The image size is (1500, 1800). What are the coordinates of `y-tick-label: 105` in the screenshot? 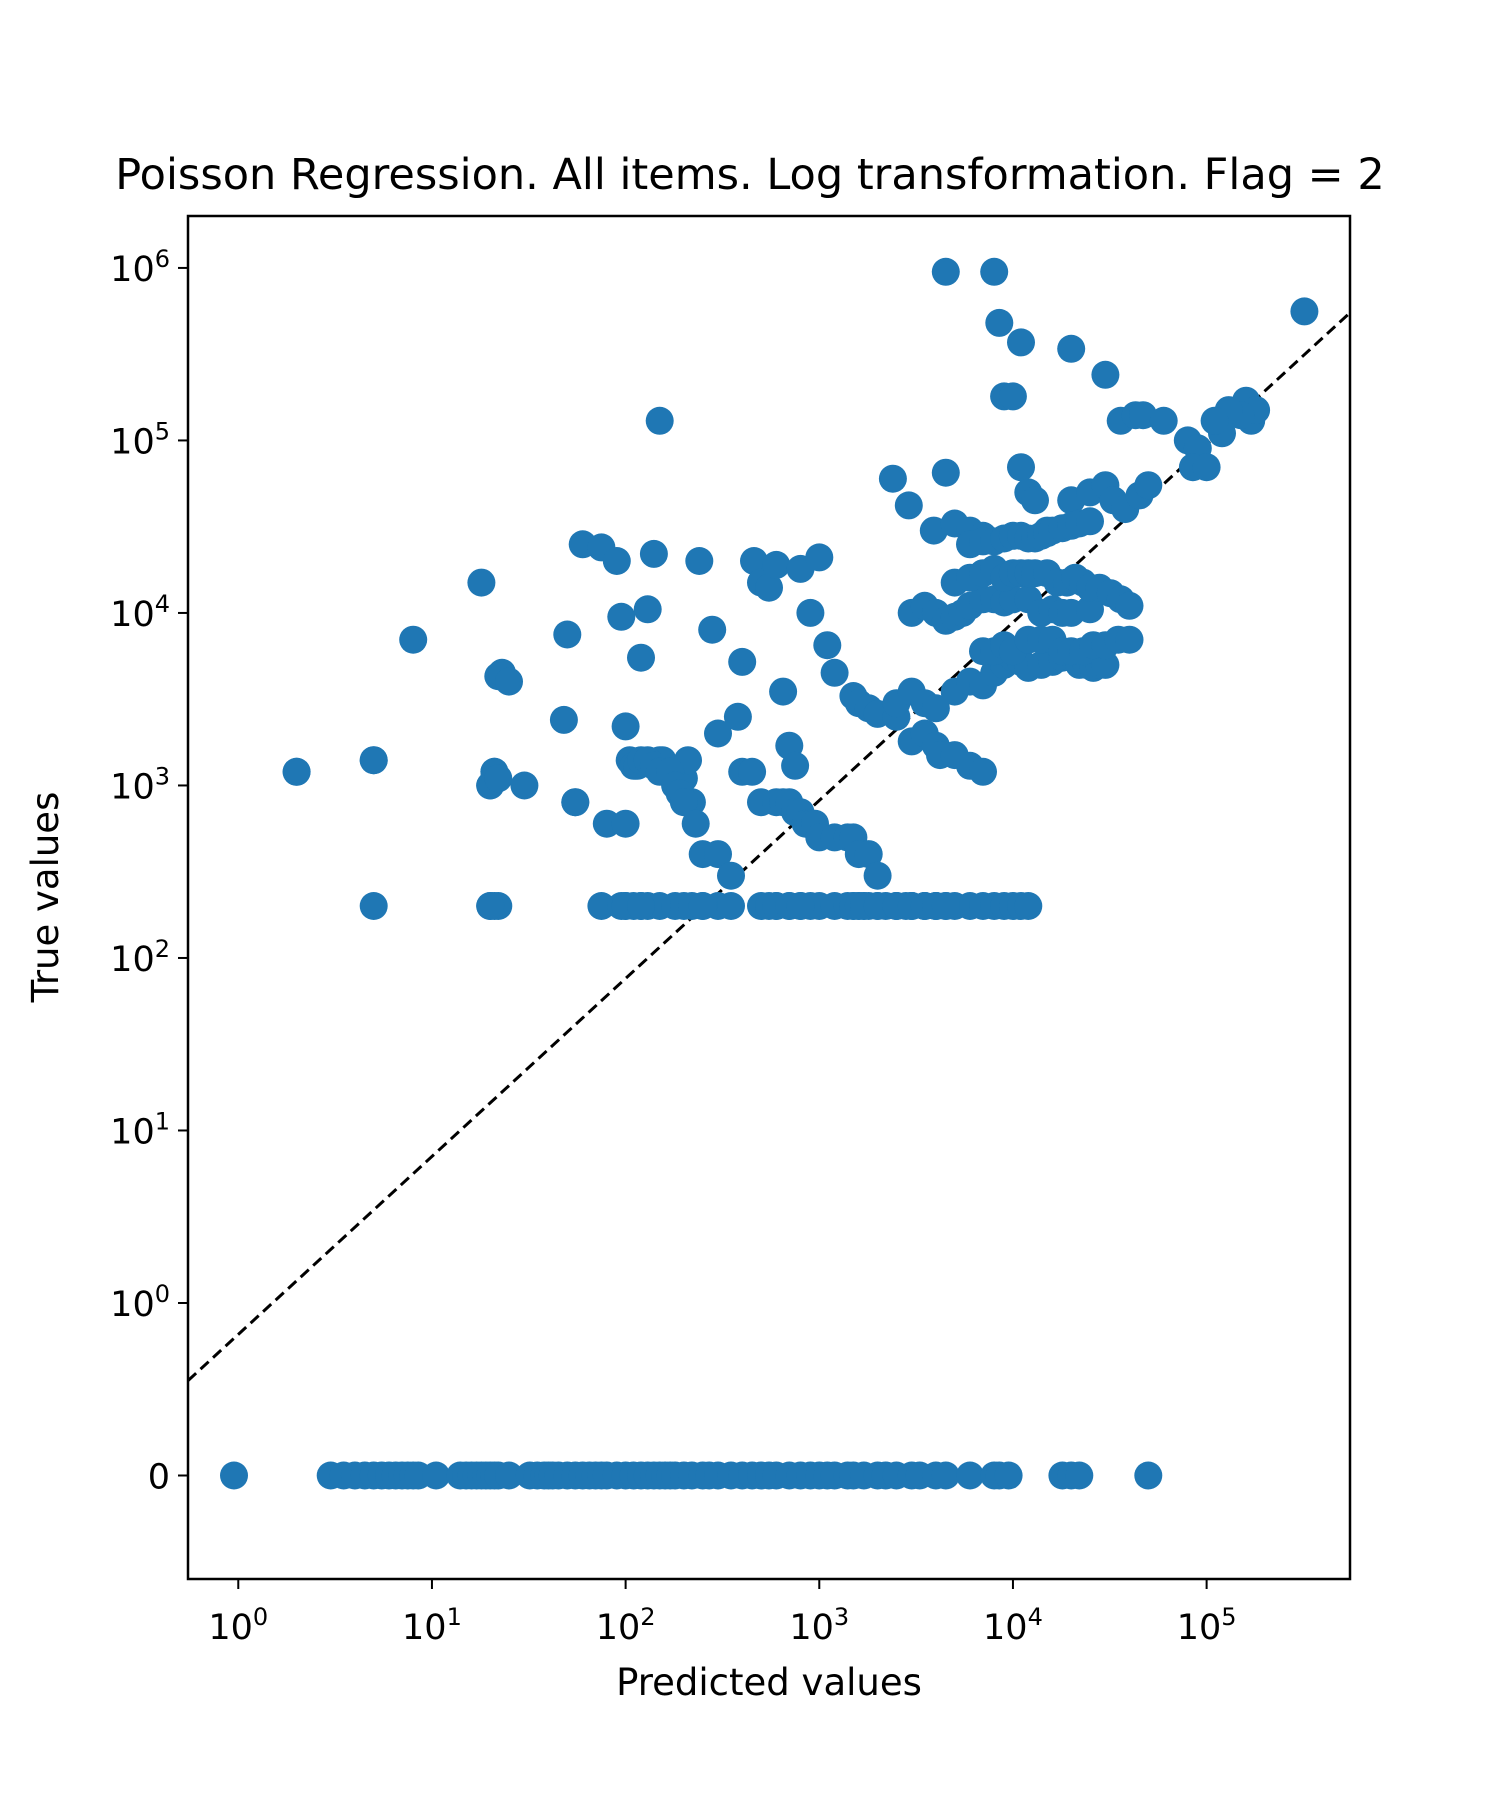 It's located at (140, 439).